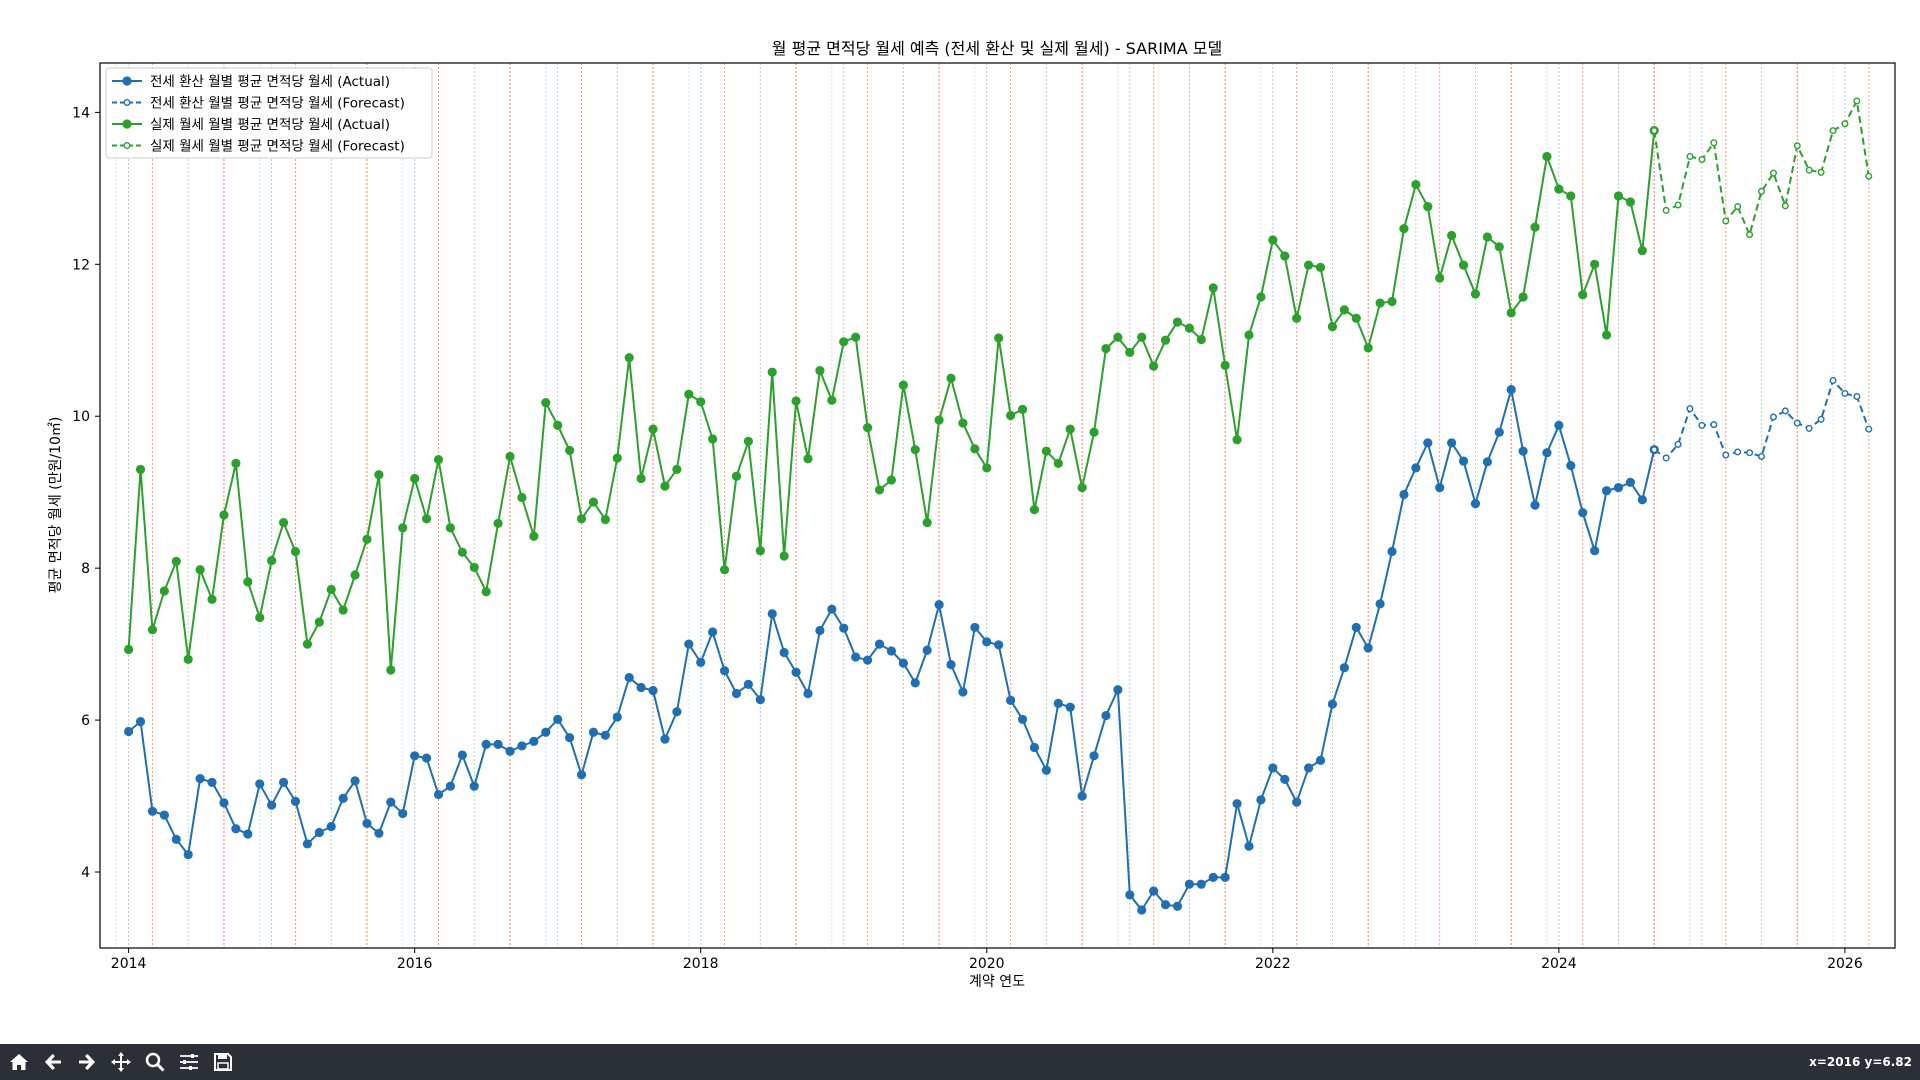 The width and height of the screenshot is (1920, 1080). I want to click on home-button, so click(19, 1062).